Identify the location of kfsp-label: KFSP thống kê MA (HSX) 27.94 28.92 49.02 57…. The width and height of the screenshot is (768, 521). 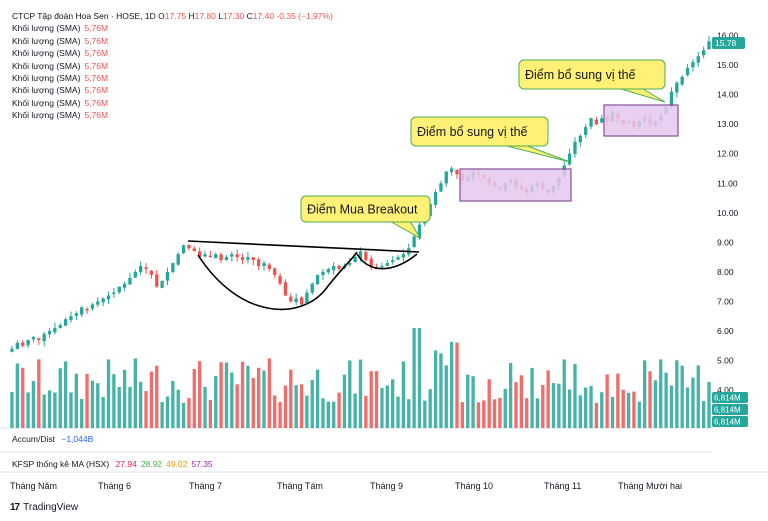
(112, 464).